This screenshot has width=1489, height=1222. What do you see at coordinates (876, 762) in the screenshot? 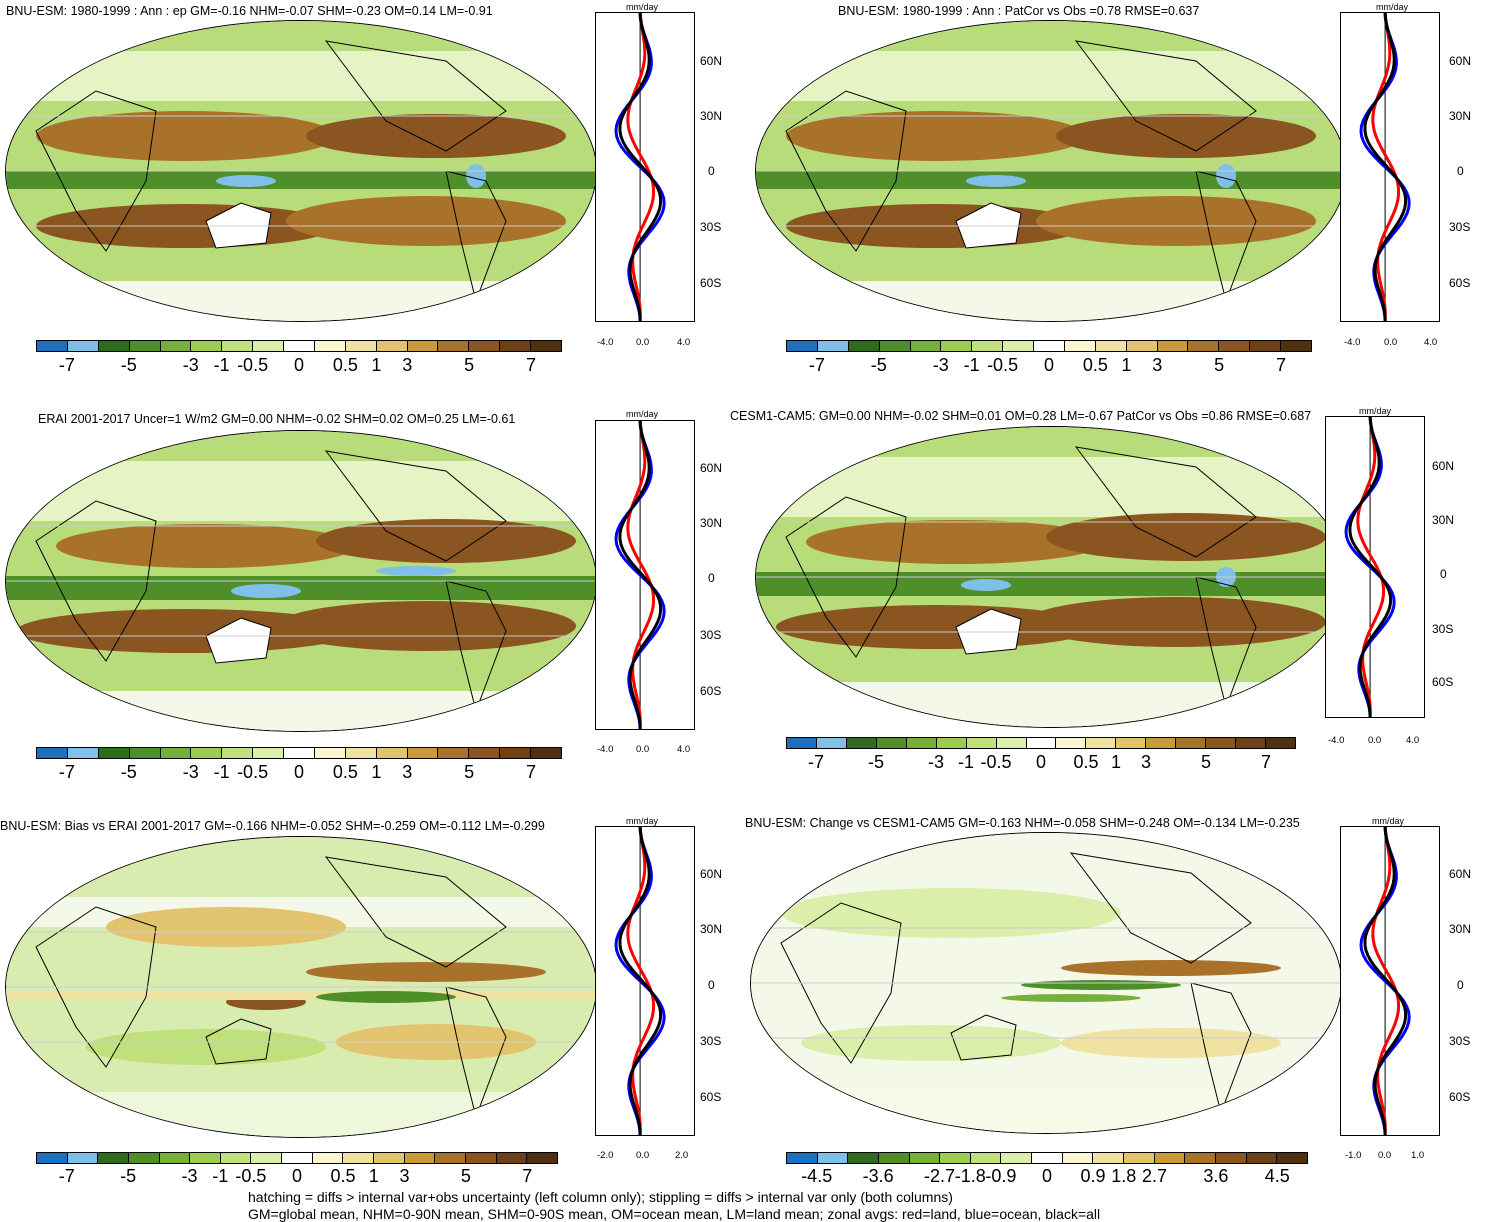
I see `colorbar-label: -5` at bounding box center [876, 762].